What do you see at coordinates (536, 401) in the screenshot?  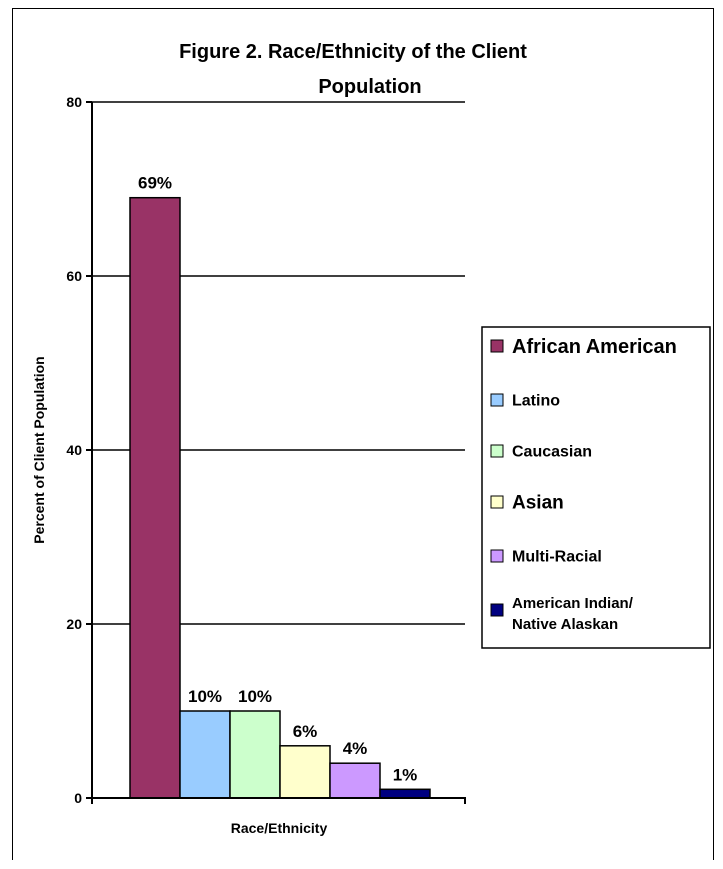 I see `legend-label: Latino` at bounding box center [536, 401].